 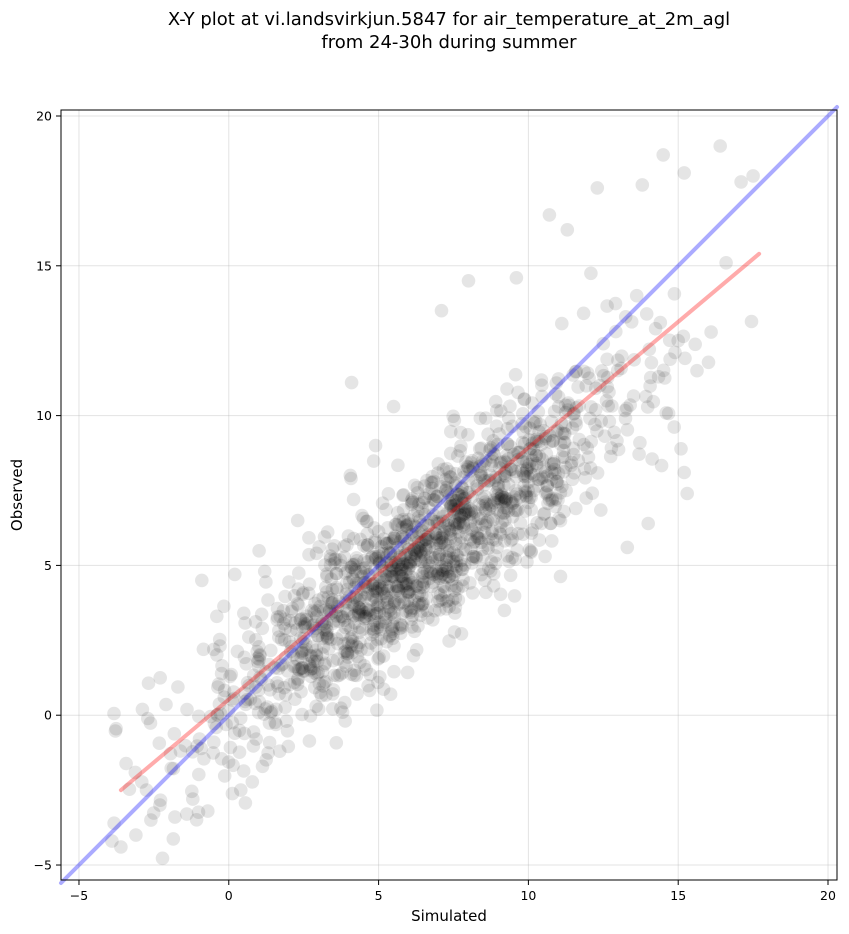 What do you see at coordinates (528, 895) in the screenshot?
I see `x-tick-label: 10` at bounding box center [528, 895].